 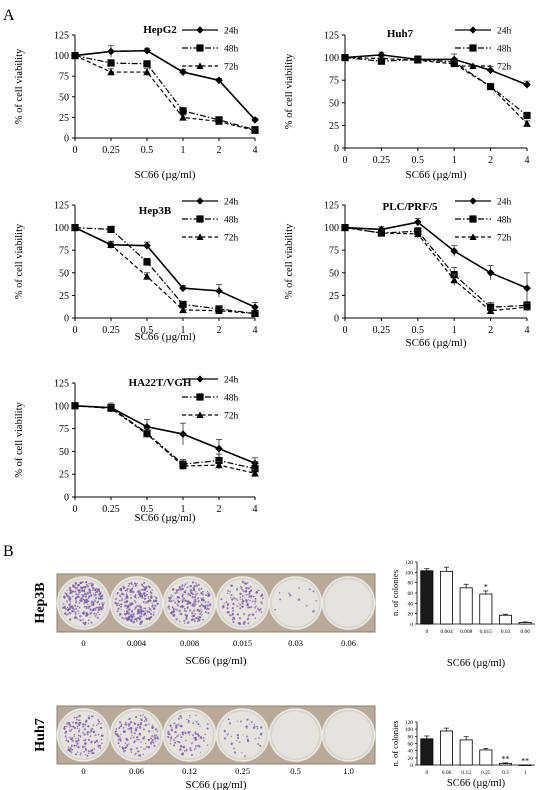 What do you see at coordinates (345, 160) in the screenshot?
I see `x-tick-label: 0` at bounding box center [345, 160].